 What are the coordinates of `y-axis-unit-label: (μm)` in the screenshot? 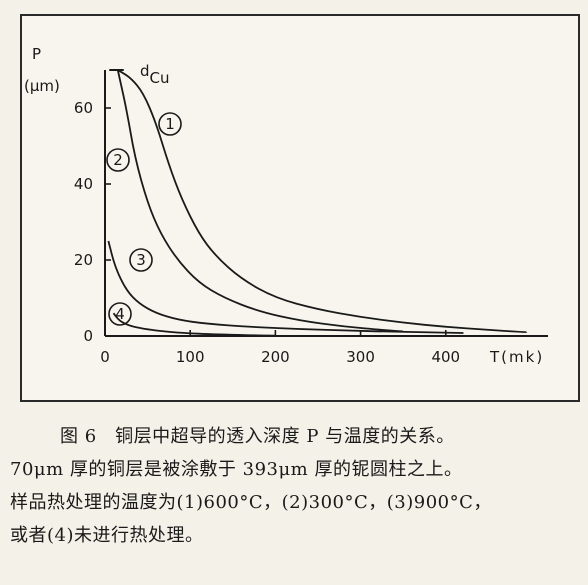 It's located at (42, 86).